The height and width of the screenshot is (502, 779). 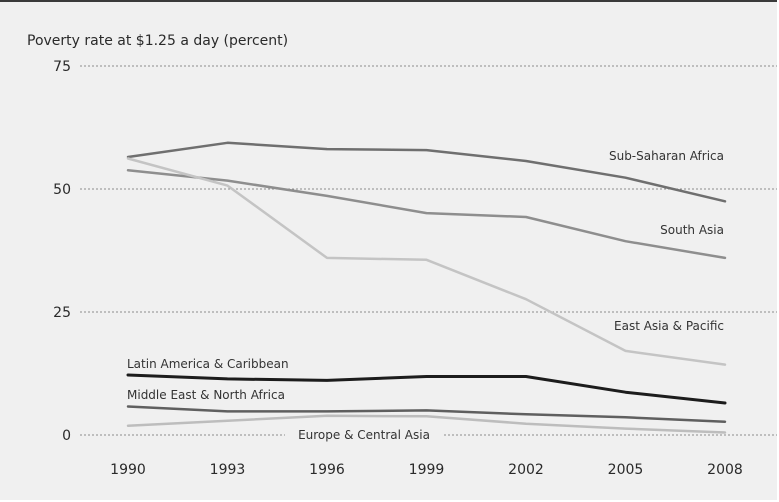 What do you see at coordinates (426, 389) in the screenshot?
I see `series-line-latin-america-and-caribbean` at bounding box center [426, 389].